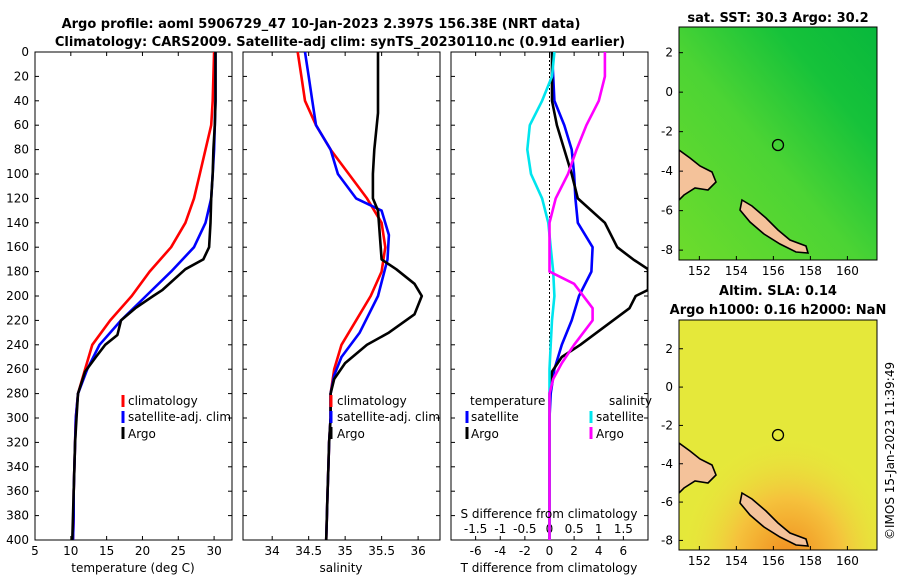 The height and width of the screenshot is (580, 900). Describe the element at coordinates (21, 150) in the screenshot. I see `depth-tick-label: 80` at that location.